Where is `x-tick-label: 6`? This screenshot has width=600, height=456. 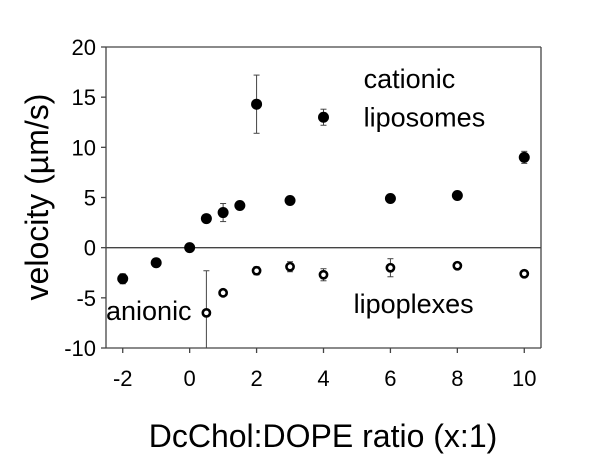
x-tick-label: 6 is located at coordinates (390, 378).